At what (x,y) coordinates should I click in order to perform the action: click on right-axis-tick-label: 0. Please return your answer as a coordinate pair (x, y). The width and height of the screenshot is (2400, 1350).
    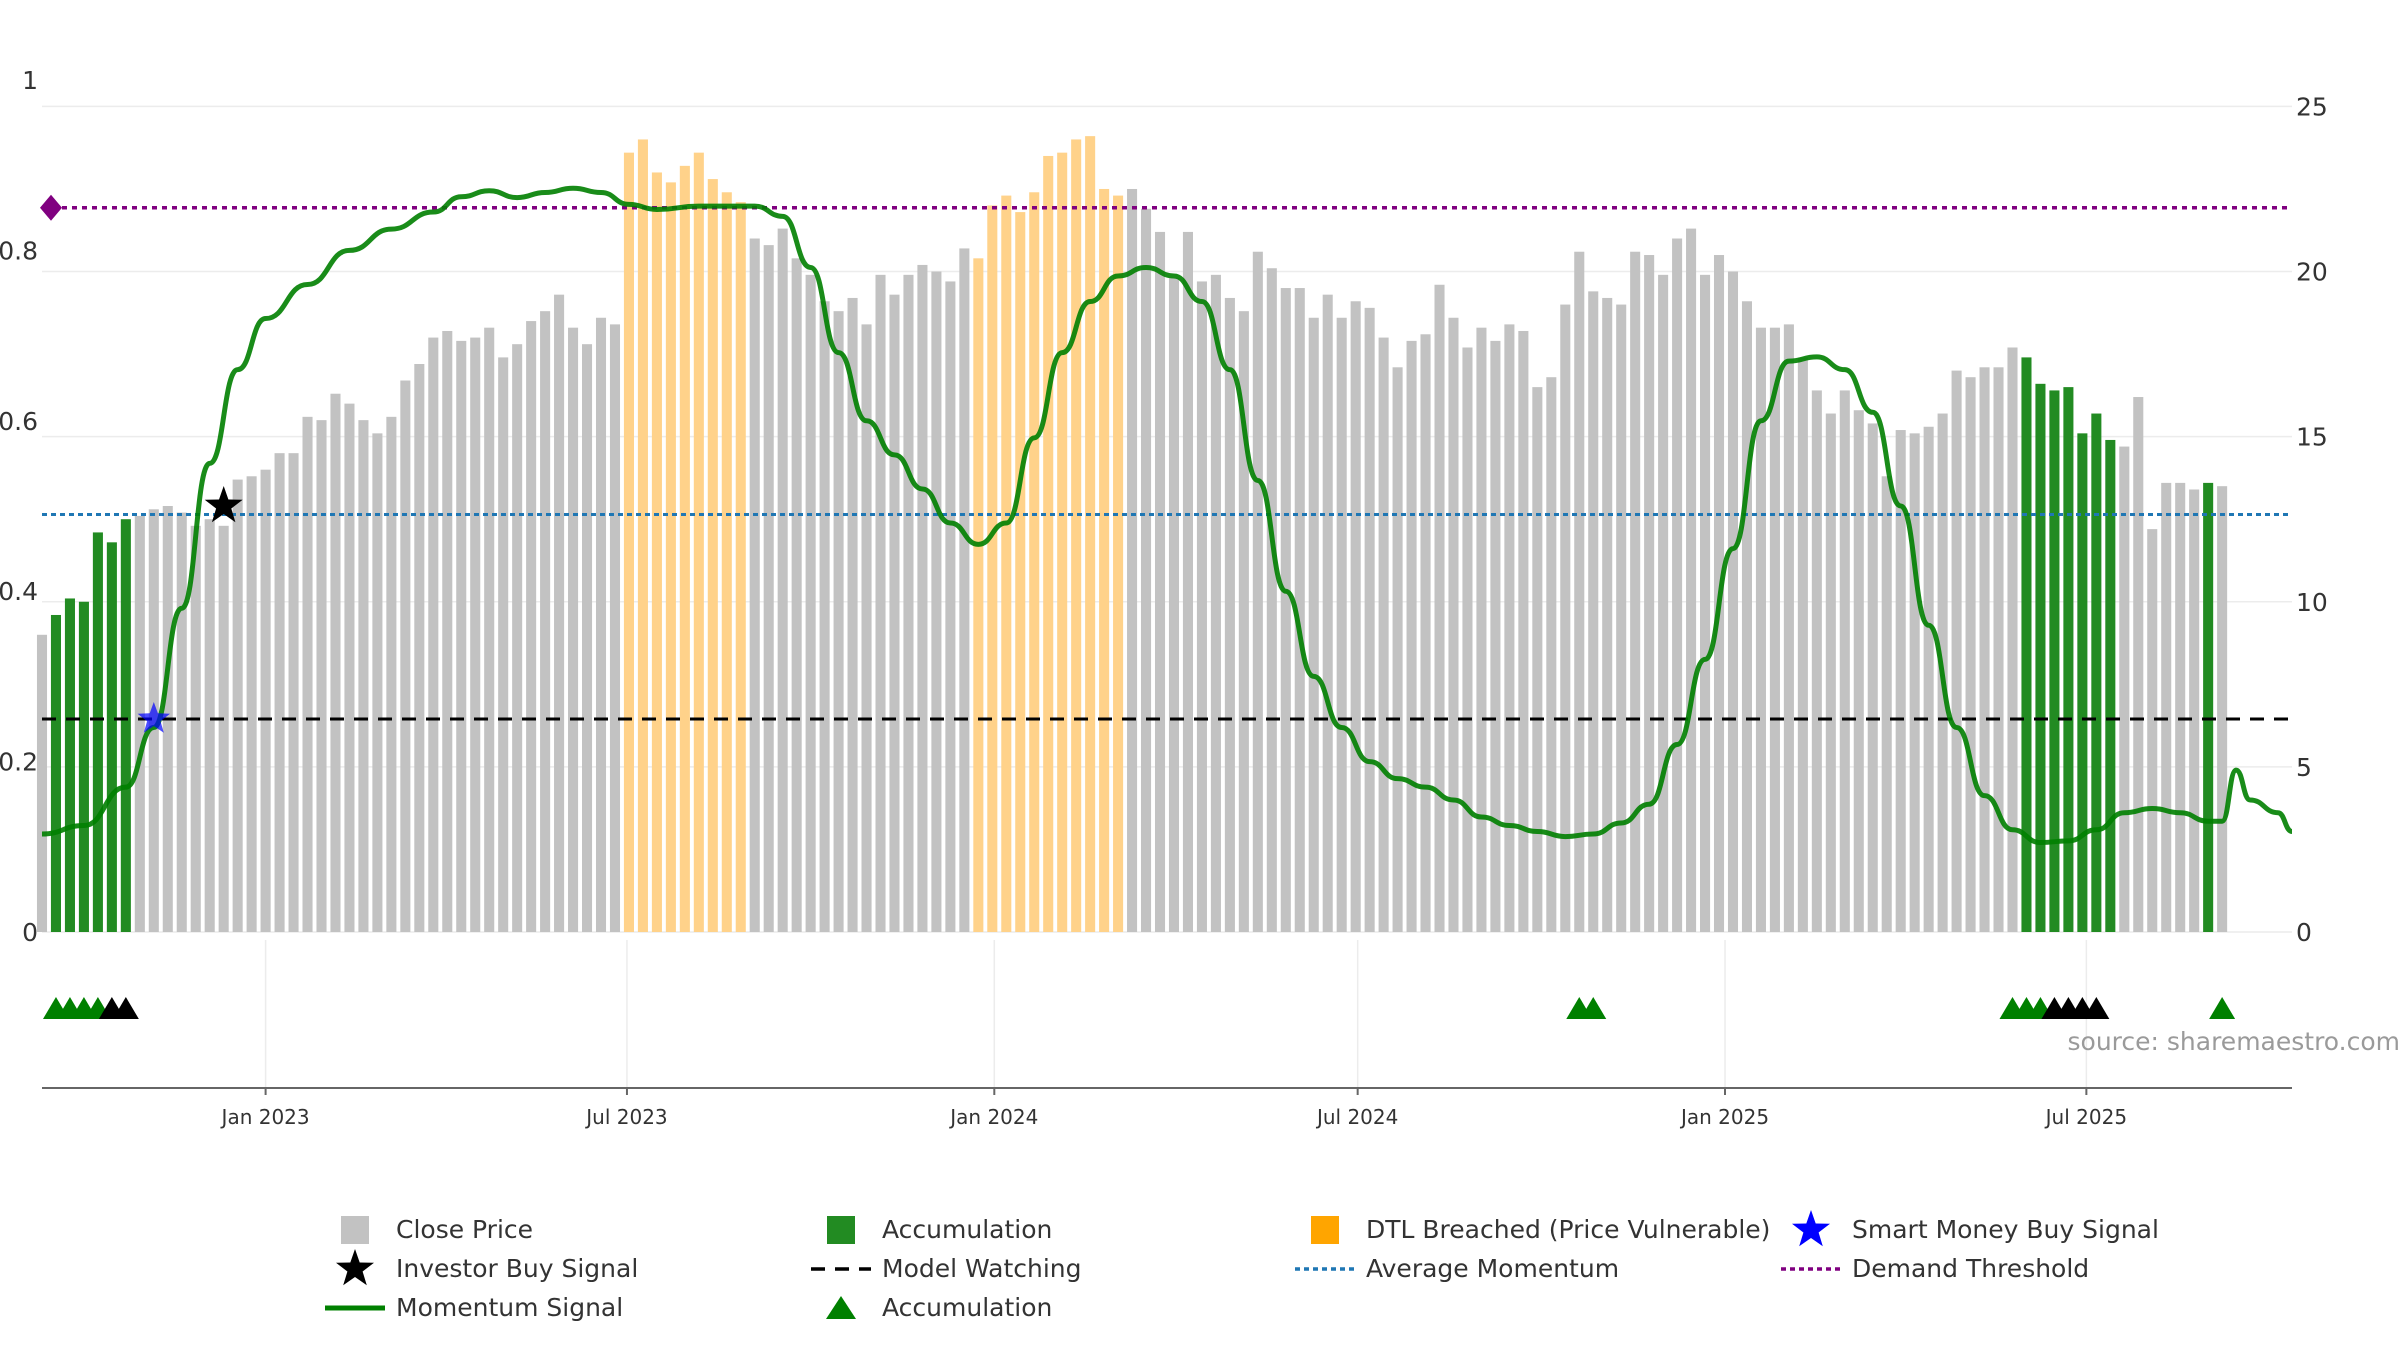
    Looking at the image, I should click on (2304, 932).